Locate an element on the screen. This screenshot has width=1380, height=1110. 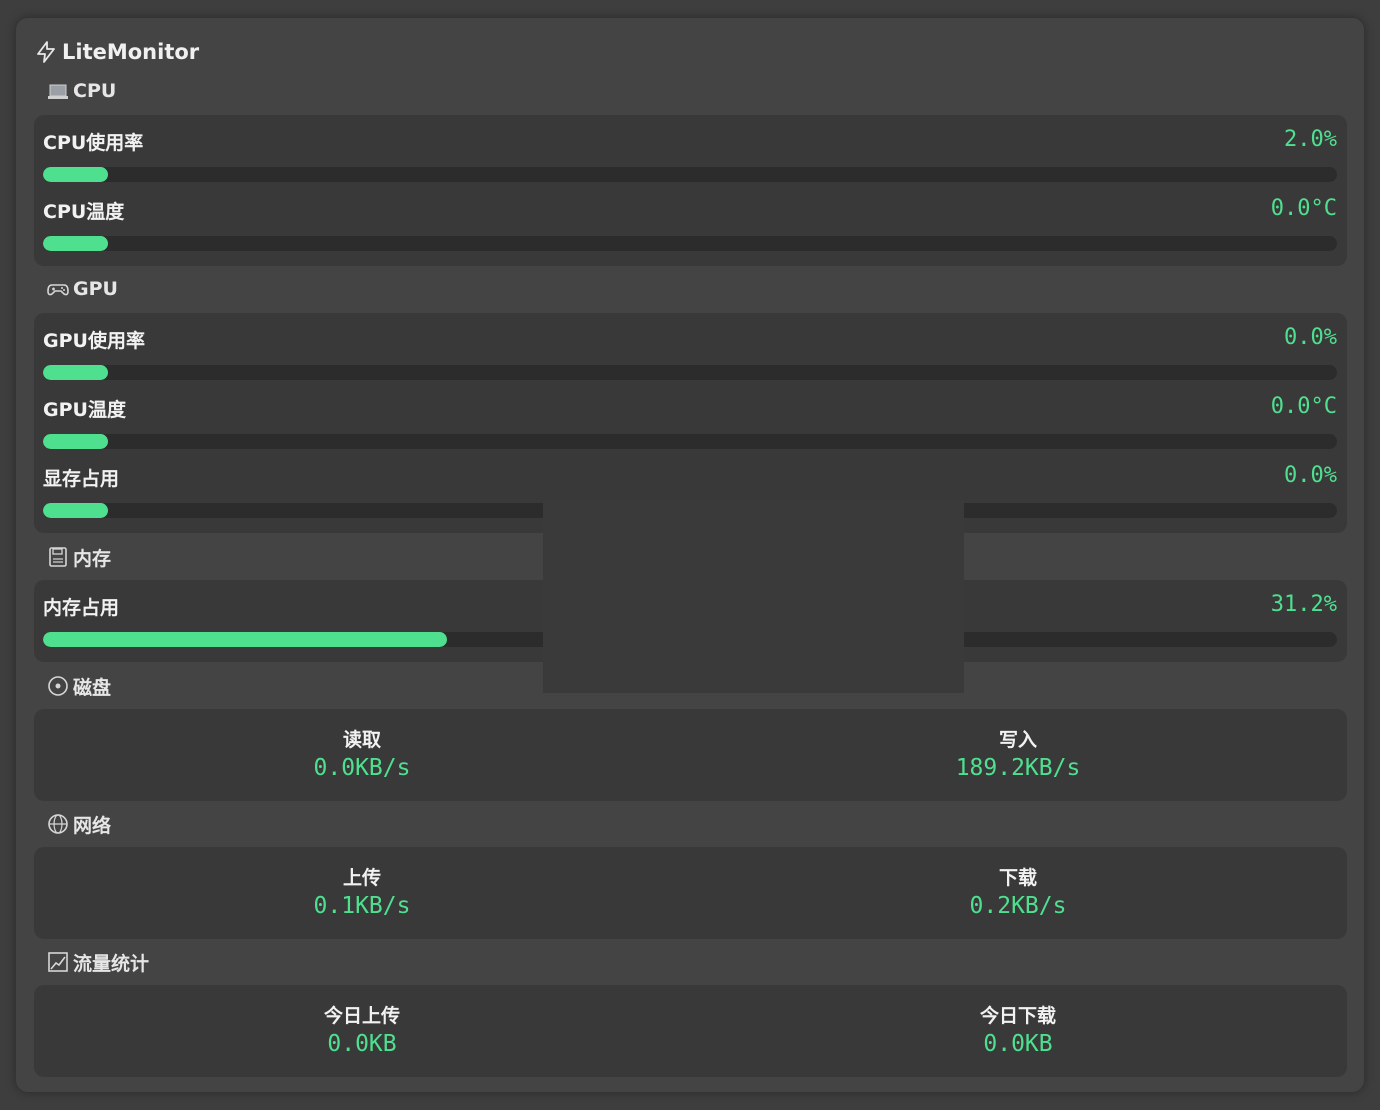
disk-icon is located at coordinates (58, 686).